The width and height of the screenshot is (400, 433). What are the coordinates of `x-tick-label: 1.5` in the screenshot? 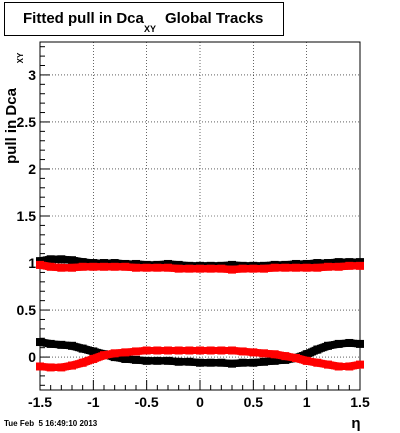 It's located at (360, 402).